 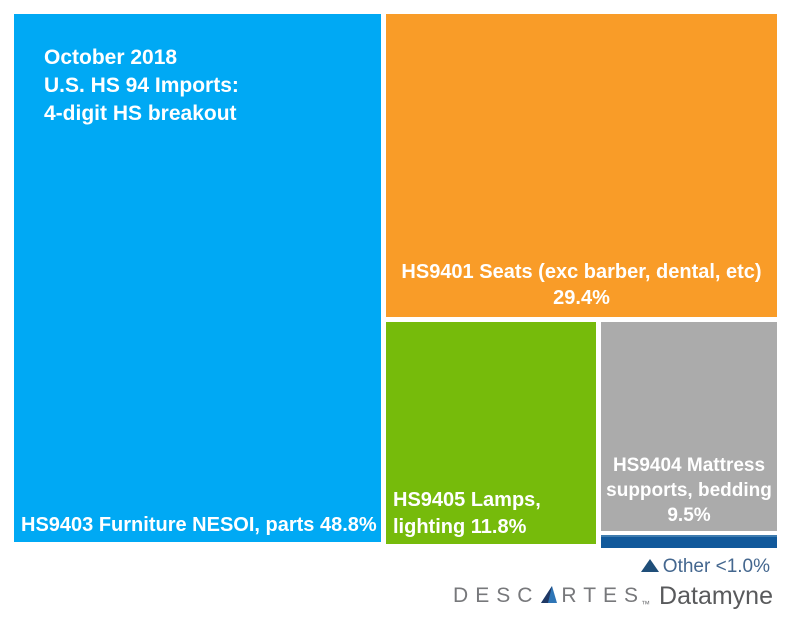 What do you see at coordinates (491, 433) in the screenshot?
I see `treemap-tile-hs9405-lamps: HS9405 Lamps, lighting 11.8%` at bounding box center [491, 433].